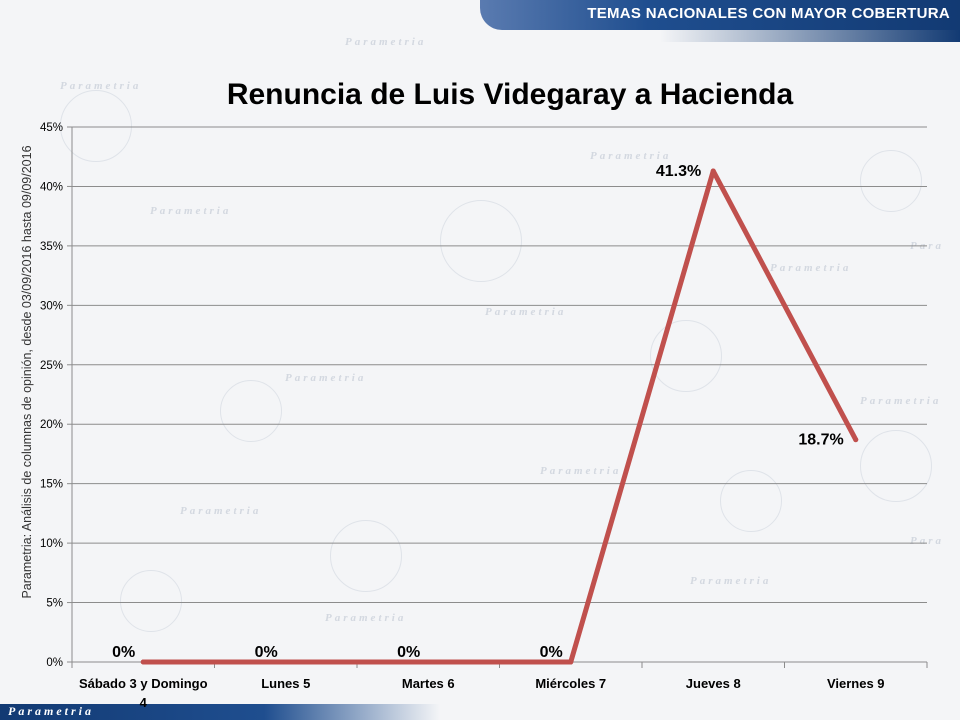 Image resolution: width=960 pixels, height=720 pixels. Describe the element at coordinates (56, 395) in the screenshot. I see `y-axis-ticks: 0% 5% 10% 15% 20% 25% 30% 35% 40% 45%` at that location.